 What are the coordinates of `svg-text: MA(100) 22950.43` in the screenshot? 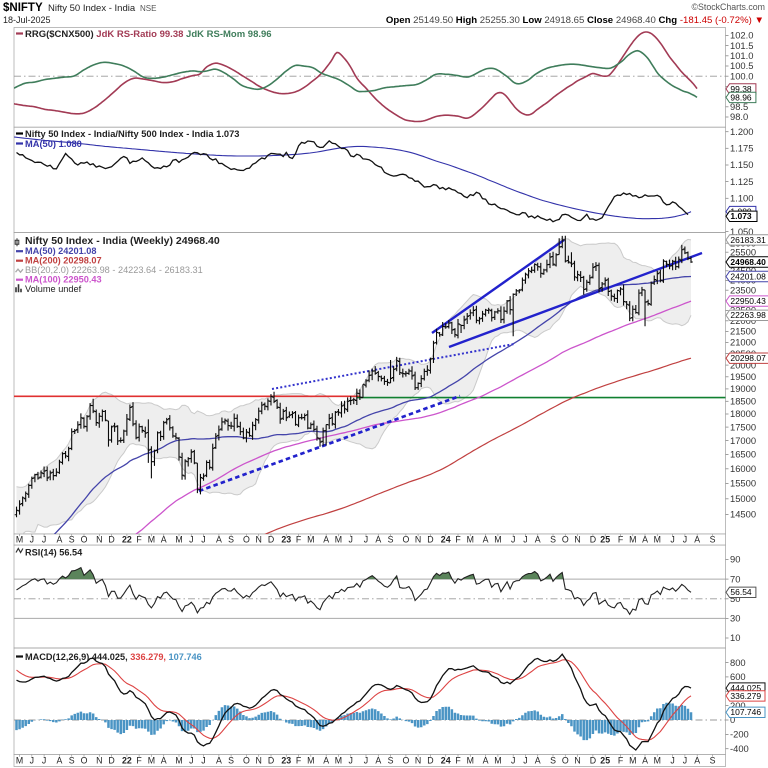 It's located at (63, 280).